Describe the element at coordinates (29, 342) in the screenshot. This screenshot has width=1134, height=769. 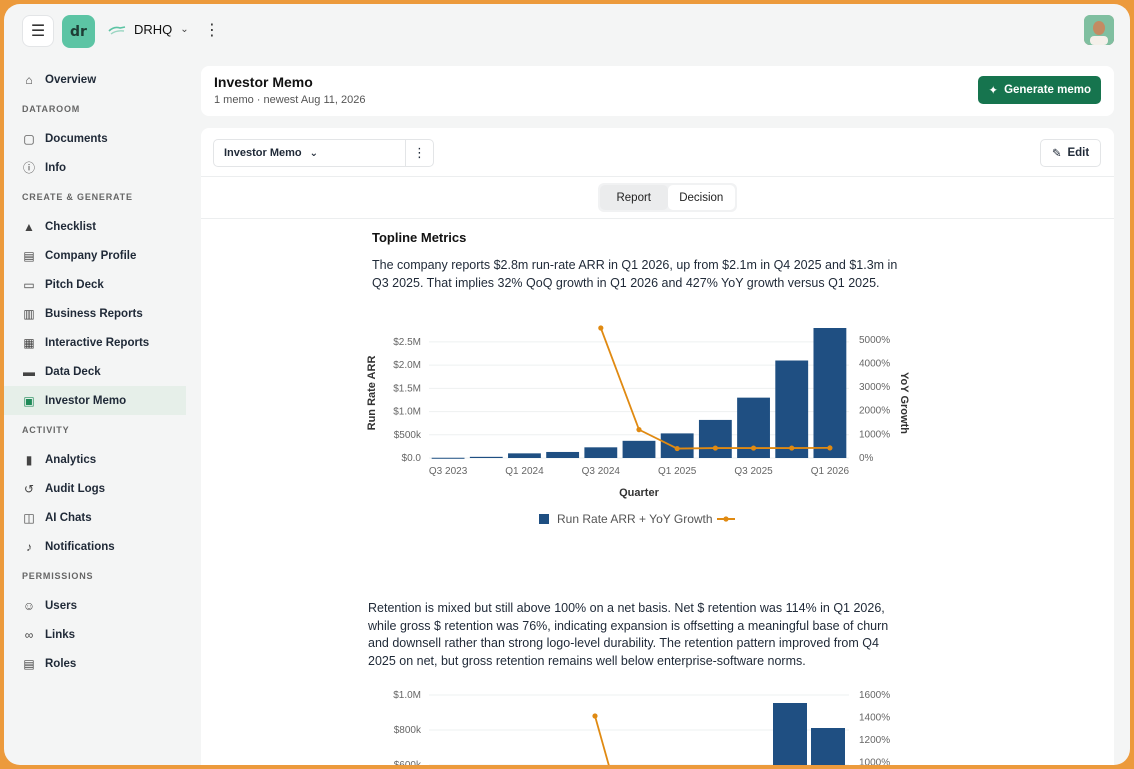
I see `table-icon: ▦` at that location.